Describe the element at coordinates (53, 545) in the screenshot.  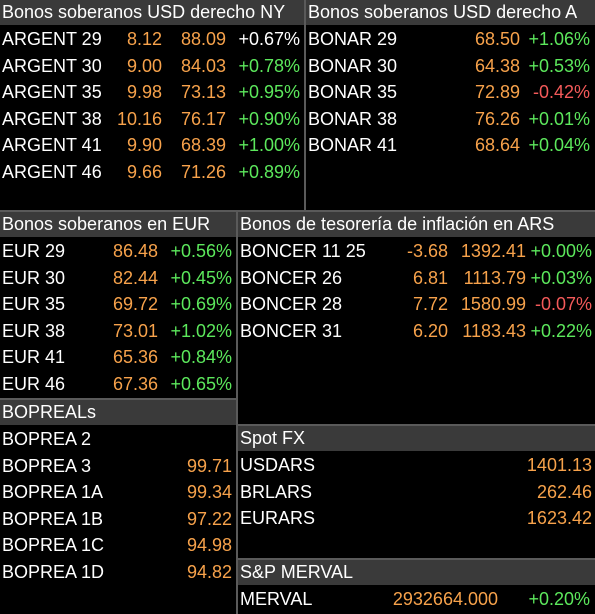
I see `bond-name: BOPREA 1C` at that location.